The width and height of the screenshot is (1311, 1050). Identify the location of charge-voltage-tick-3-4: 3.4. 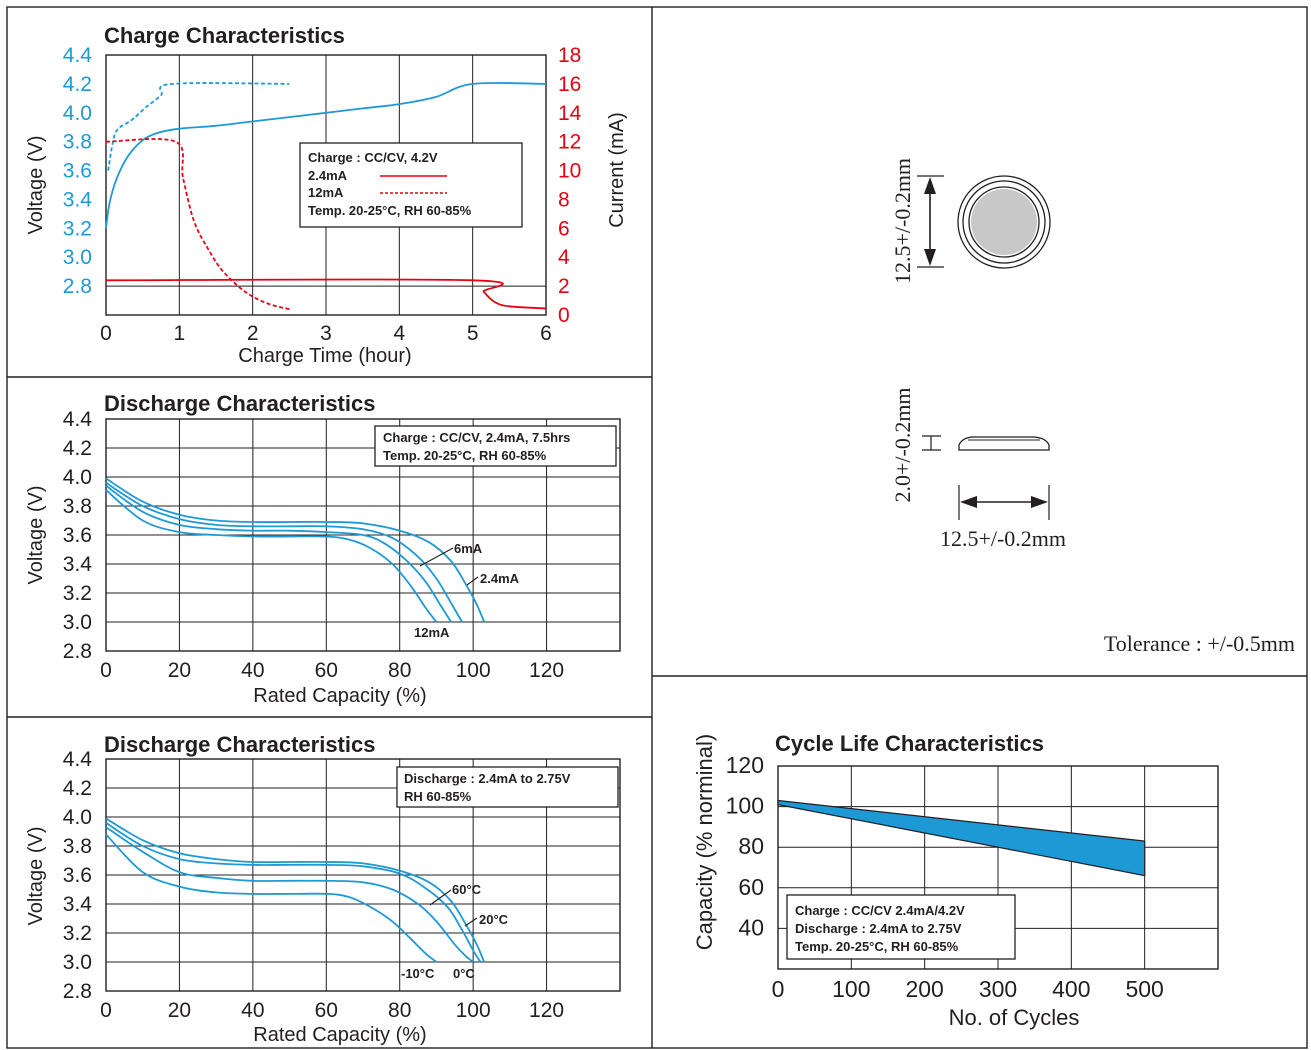
(78, 199).